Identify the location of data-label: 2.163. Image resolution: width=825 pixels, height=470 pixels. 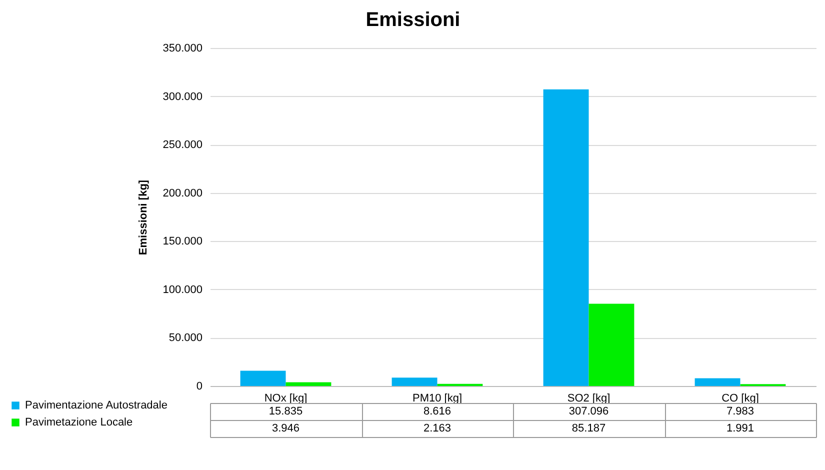
(437, 428).